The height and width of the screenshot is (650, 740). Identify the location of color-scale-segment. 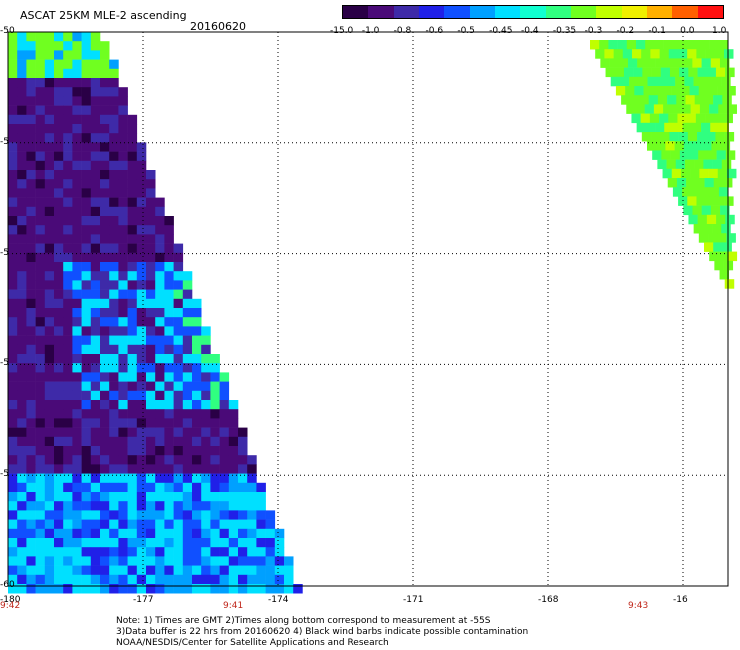
(685, 12).